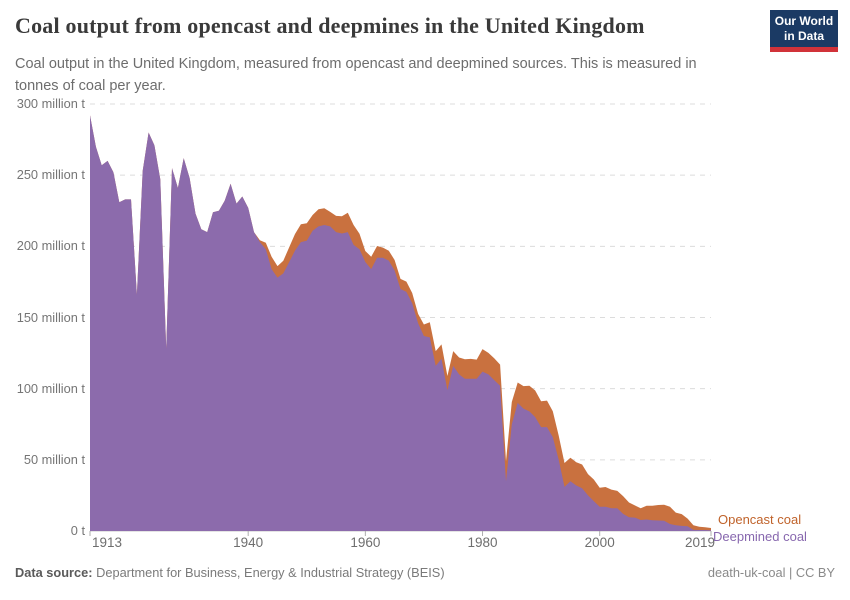 The width and height of the screenshot is (850, 600). I want to click on x-axis-label: 2000, so click(599, 542).